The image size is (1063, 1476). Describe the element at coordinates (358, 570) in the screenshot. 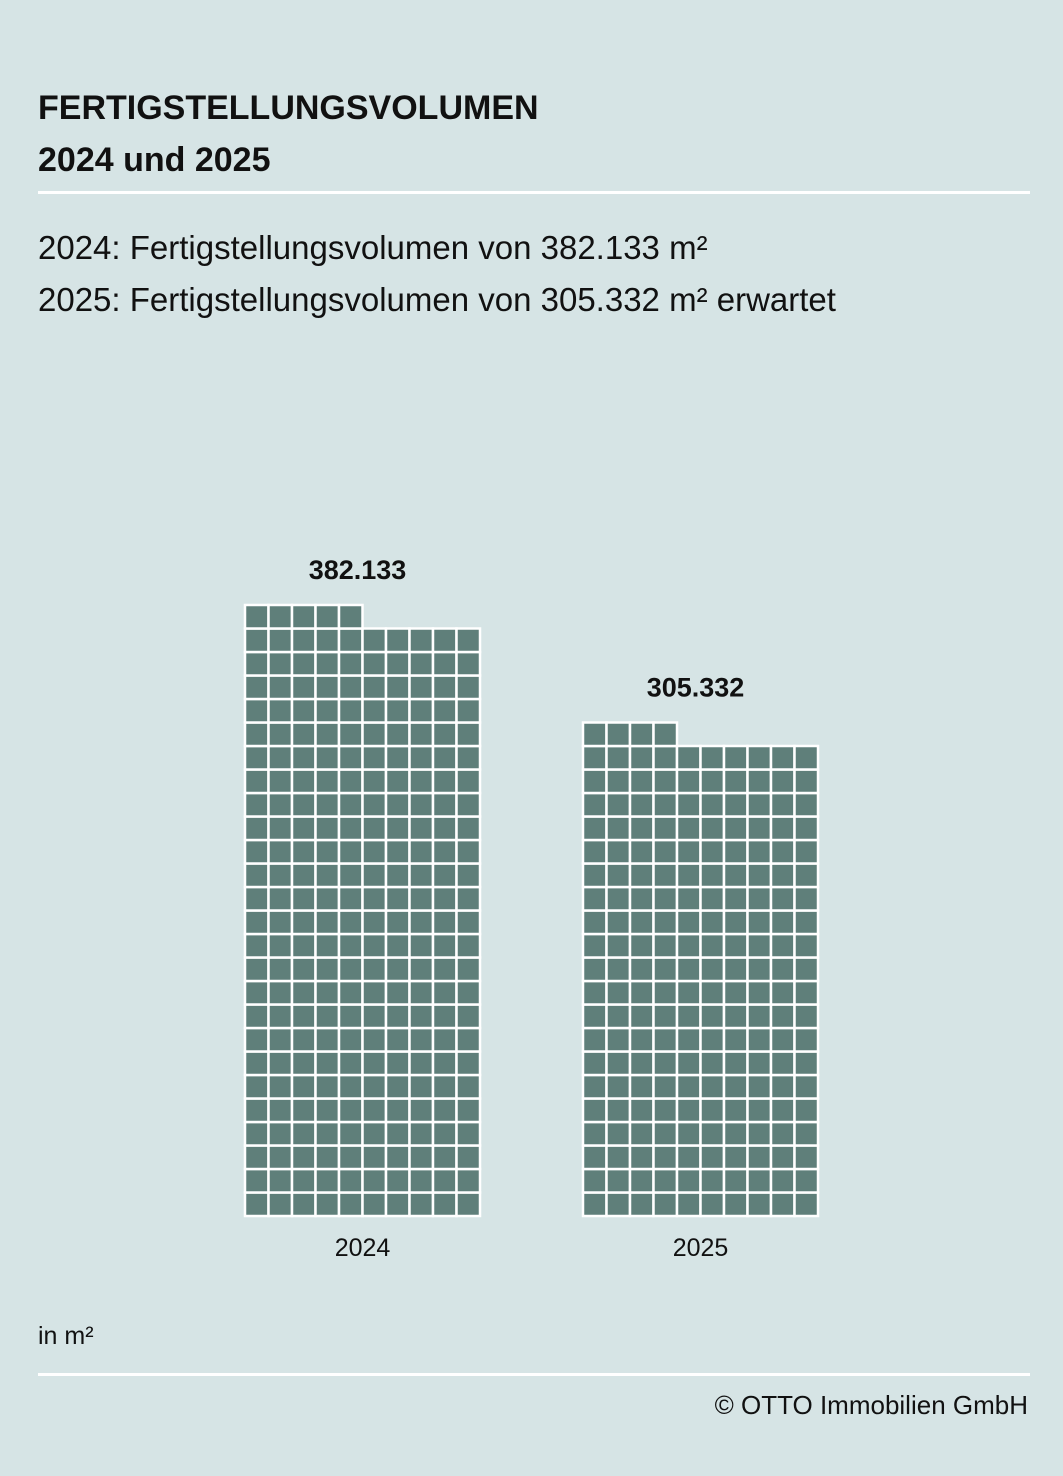

I see `value-label-2024: 382.133` at that location.